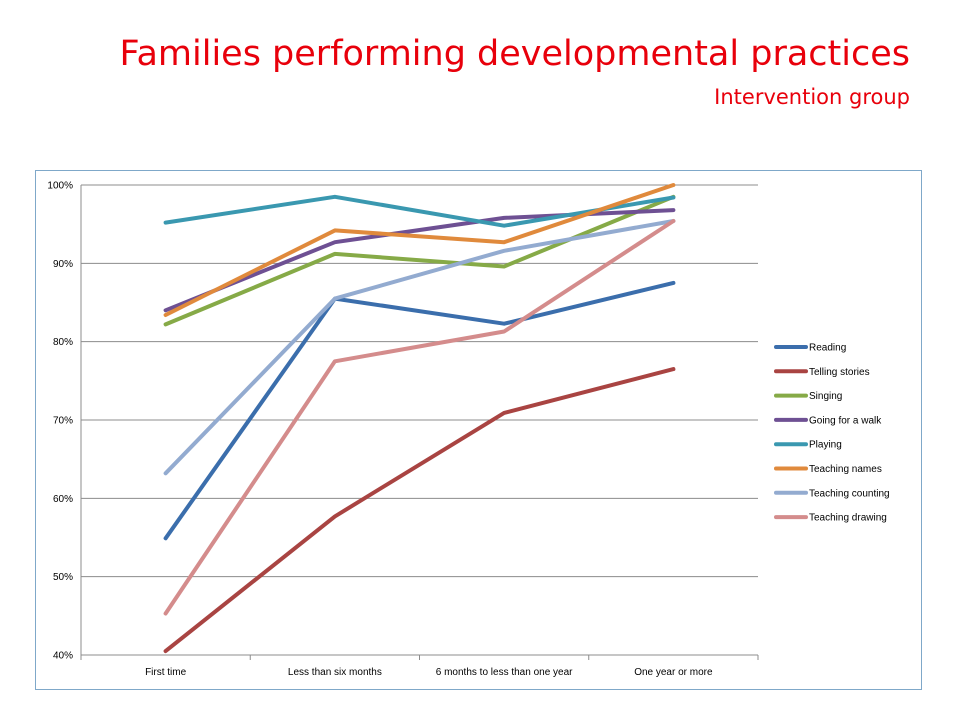  I want to click on y-tick-label: 50%, so click(63, 577).